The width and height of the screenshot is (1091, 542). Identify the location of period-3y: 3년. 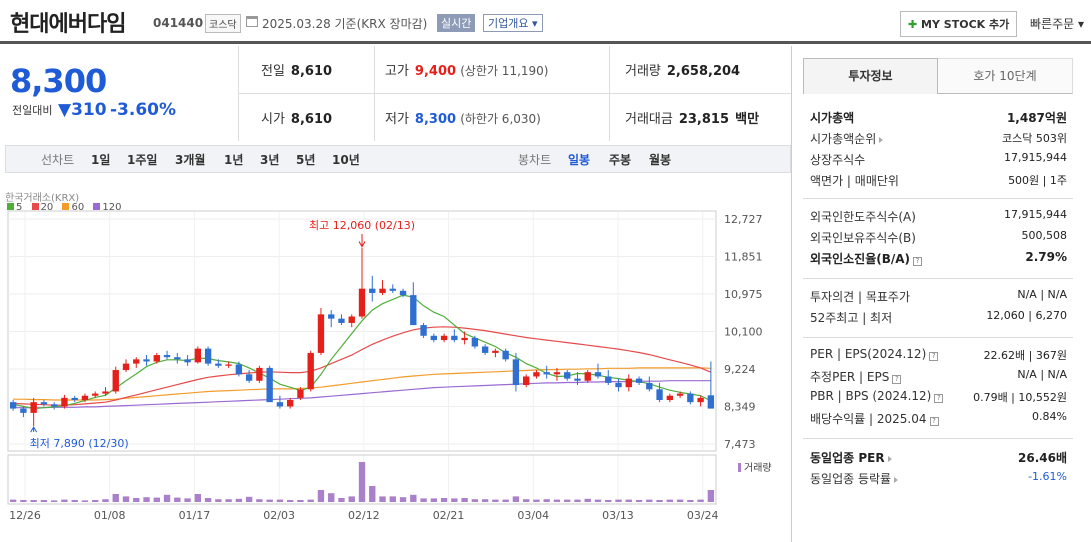
(270, 160).